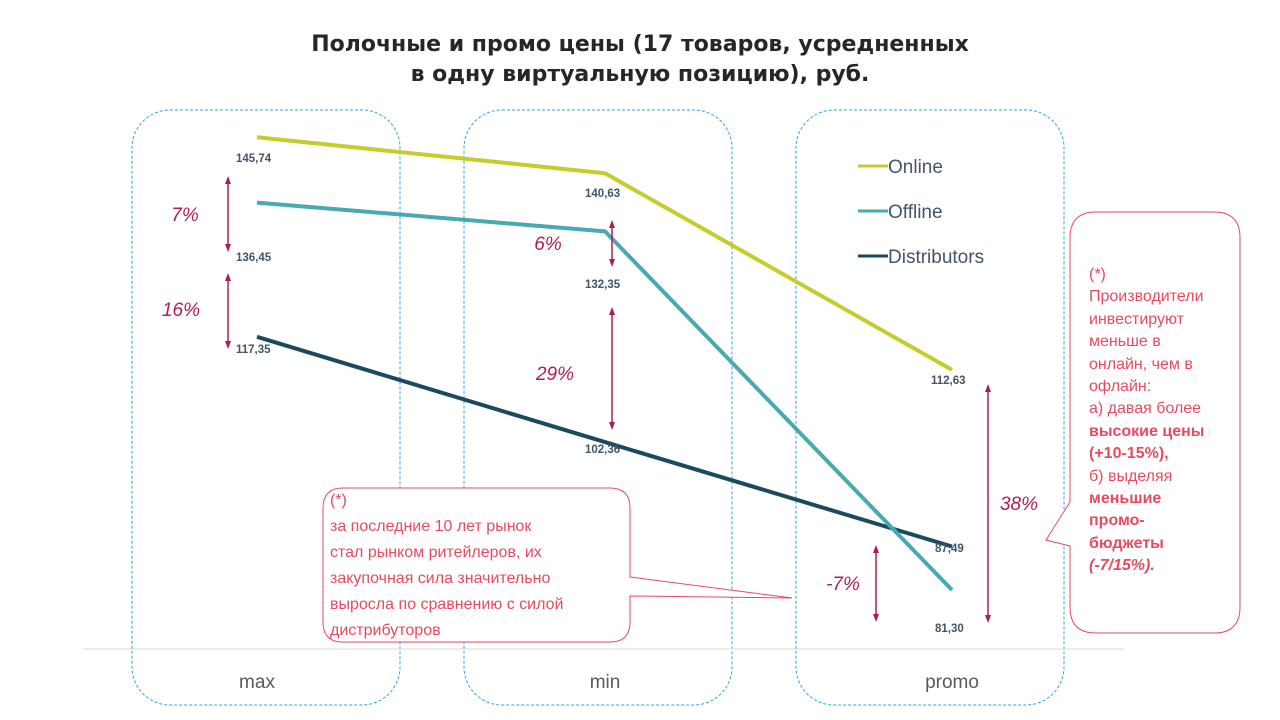  Describe the element at coordinates (949, 549) in the screenshot. I see `data-label: 87,49` at that location.